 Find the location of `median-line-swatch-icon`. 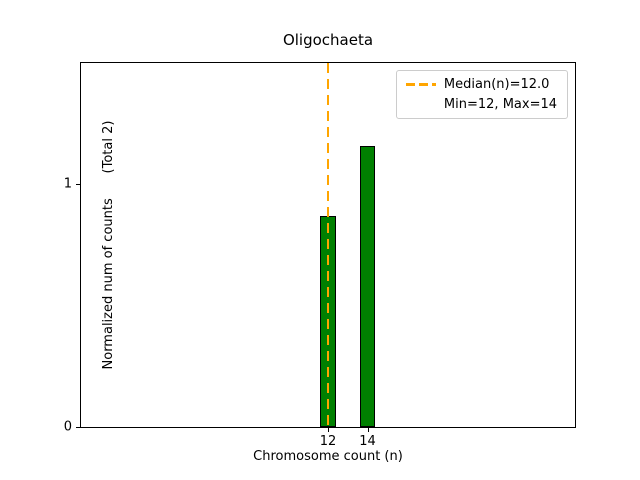

median-line-swatch-icon is located at coordinates (420, 84).